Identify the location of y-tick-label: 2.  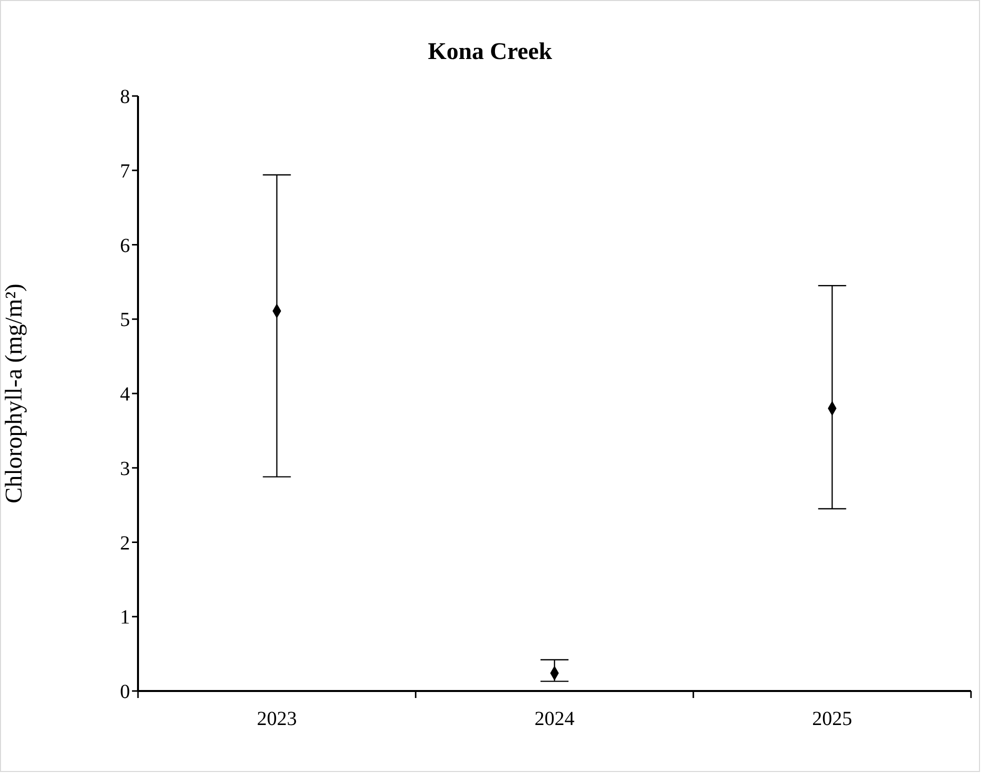
(125, 543).